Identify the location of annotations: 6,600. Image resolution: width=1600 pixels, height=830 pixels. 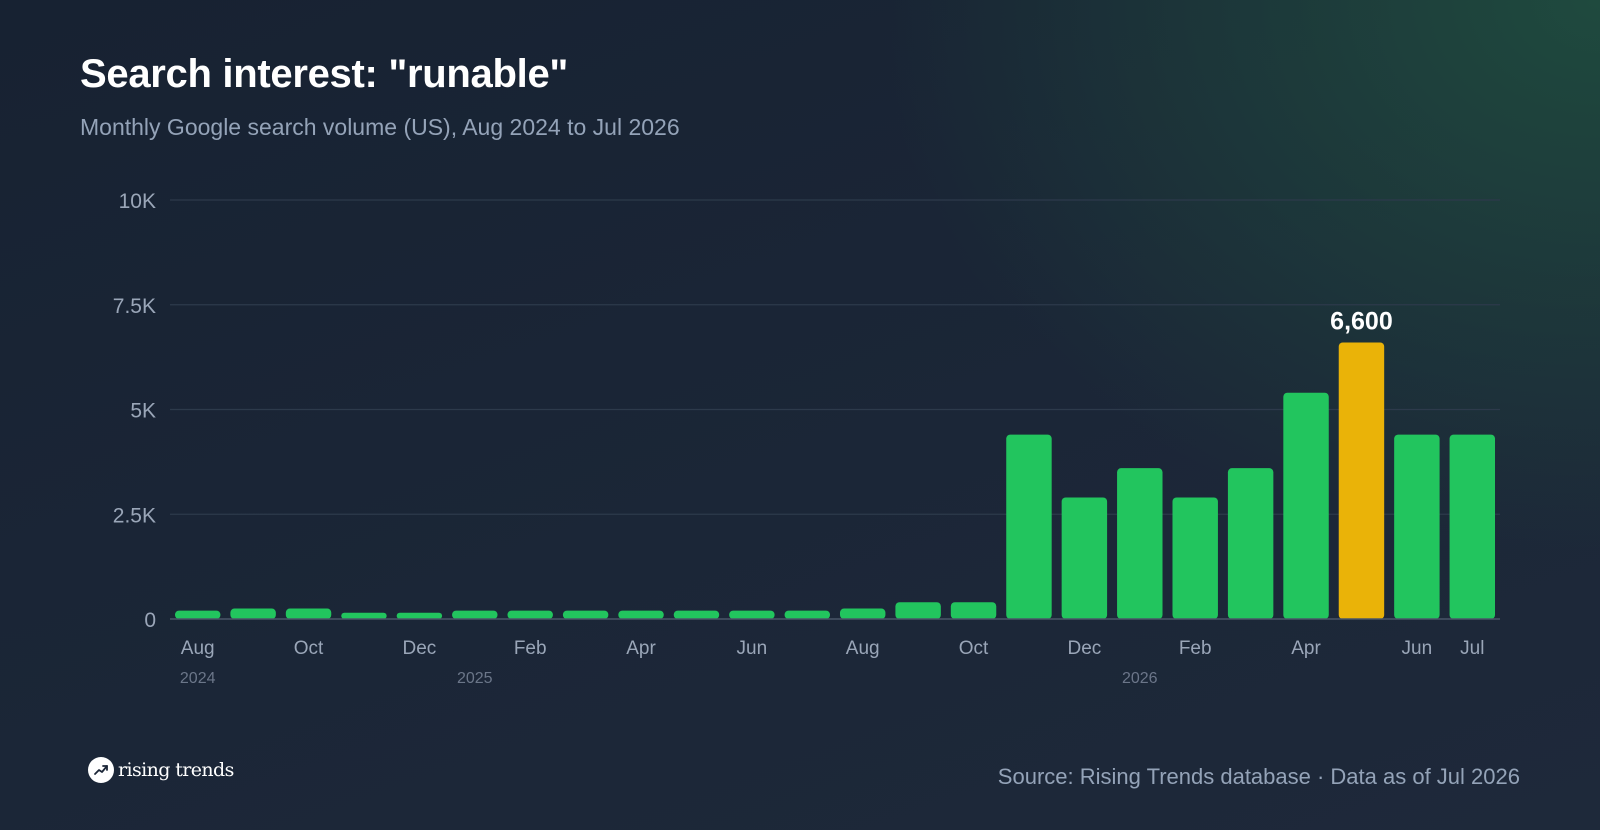
(1361, 321).